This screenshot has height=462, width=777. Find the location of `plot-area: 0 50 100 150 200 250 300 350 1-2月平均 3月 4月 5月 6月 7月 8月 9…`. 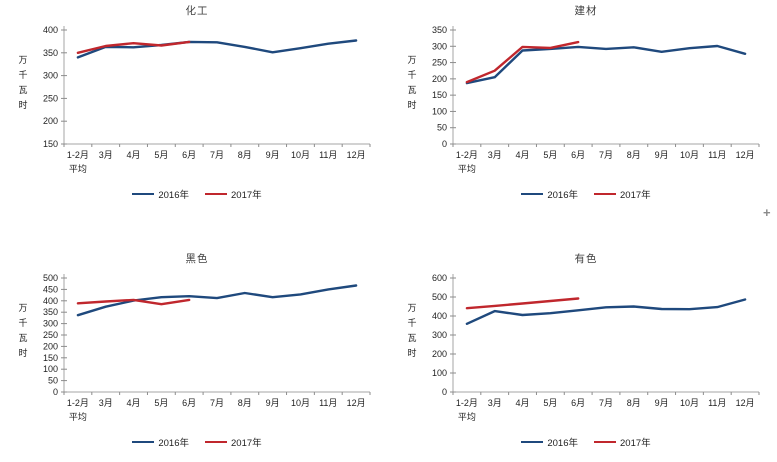

plot-area: 0 50 100 150 200 250 300 350 1-2月平均 3月 4月 5月 6月 7月 8月 9… is located at coordinates (596, 99).